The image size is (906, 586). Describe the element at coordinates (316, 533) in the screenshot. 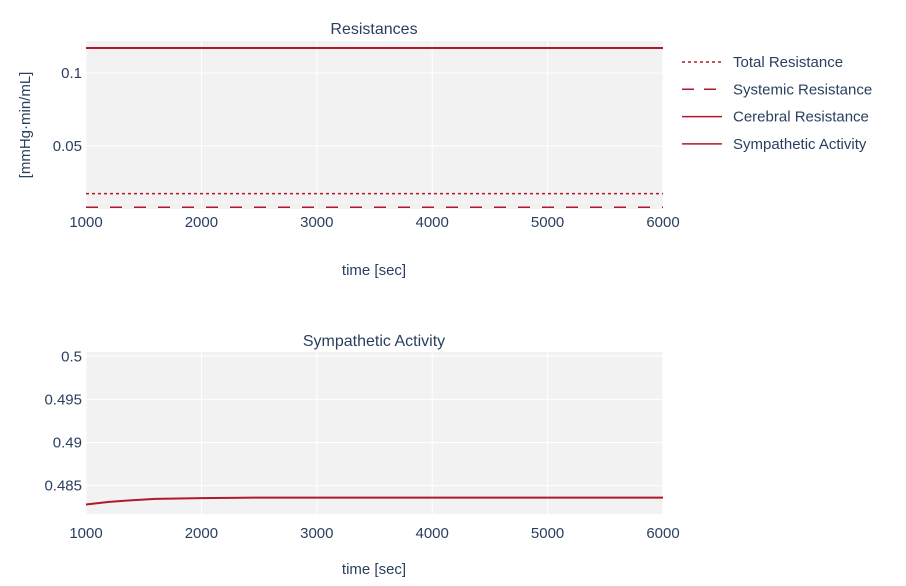

I see `sympathetic-x-tick-label: 3000` at that location.